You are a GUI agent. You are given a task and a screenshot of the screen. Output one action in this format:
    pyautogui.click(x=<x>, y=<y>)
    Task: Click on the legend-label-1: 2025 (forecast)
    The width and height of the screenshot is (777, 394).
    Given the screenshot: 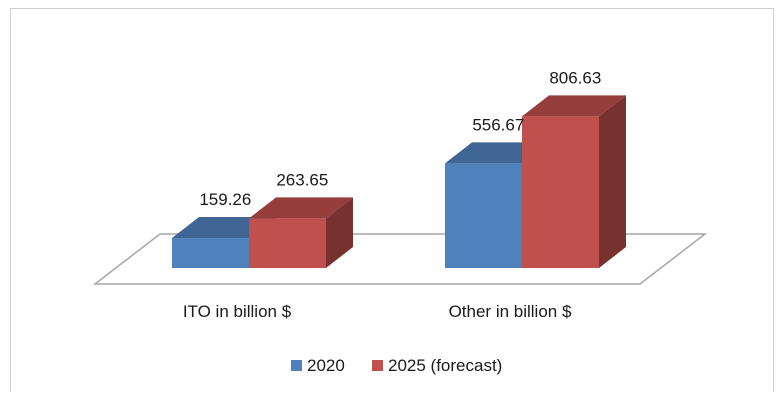 What is the action you would take?
    pyautogui.click(x=445, y=365)
    